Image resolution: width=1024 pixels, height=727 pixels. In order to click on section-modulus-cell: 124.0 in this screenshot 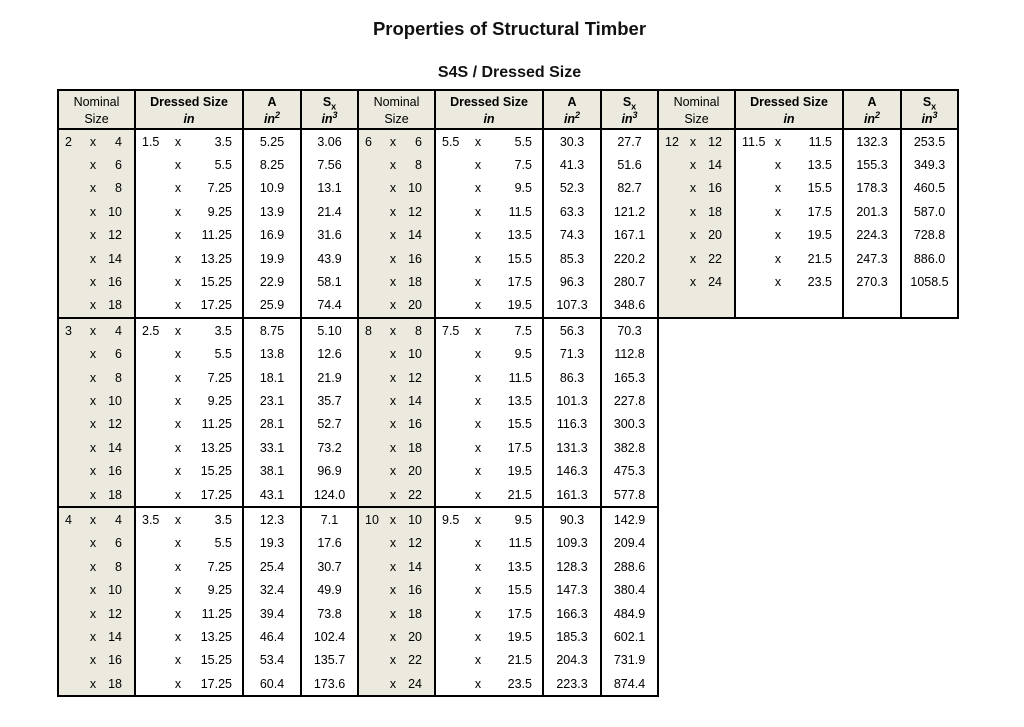, I will do `click(328, 494)`.